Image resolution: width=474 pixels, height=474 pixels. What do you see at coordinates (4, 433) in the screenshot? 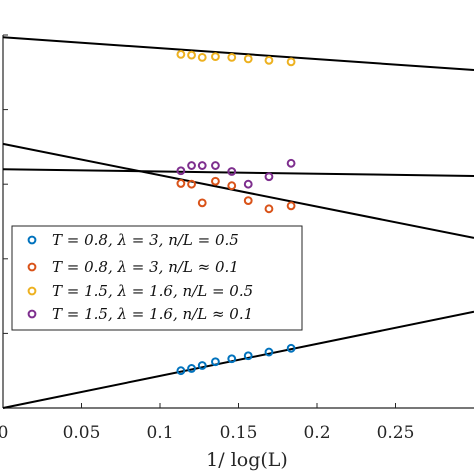
I see `x-tick-label: 0` at bounding box center [4, 433].